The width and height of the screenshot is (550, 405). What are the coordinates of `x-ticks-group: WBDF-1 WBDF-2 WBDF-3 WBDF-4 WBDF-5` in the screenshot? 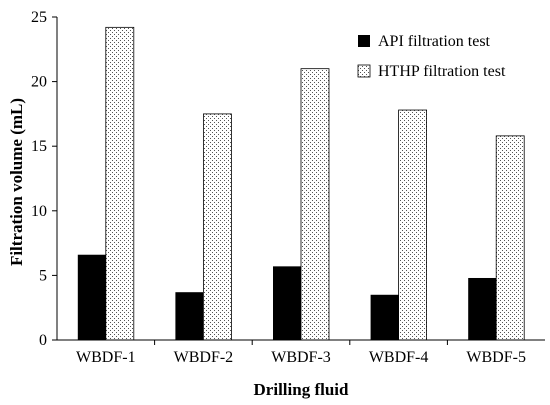 It's located at (301, 353).